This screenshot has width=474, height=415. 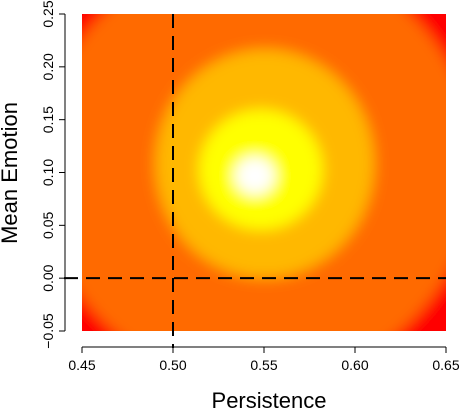 I want to click on y-tick-label: 0.05, so click(x=48, y=224).